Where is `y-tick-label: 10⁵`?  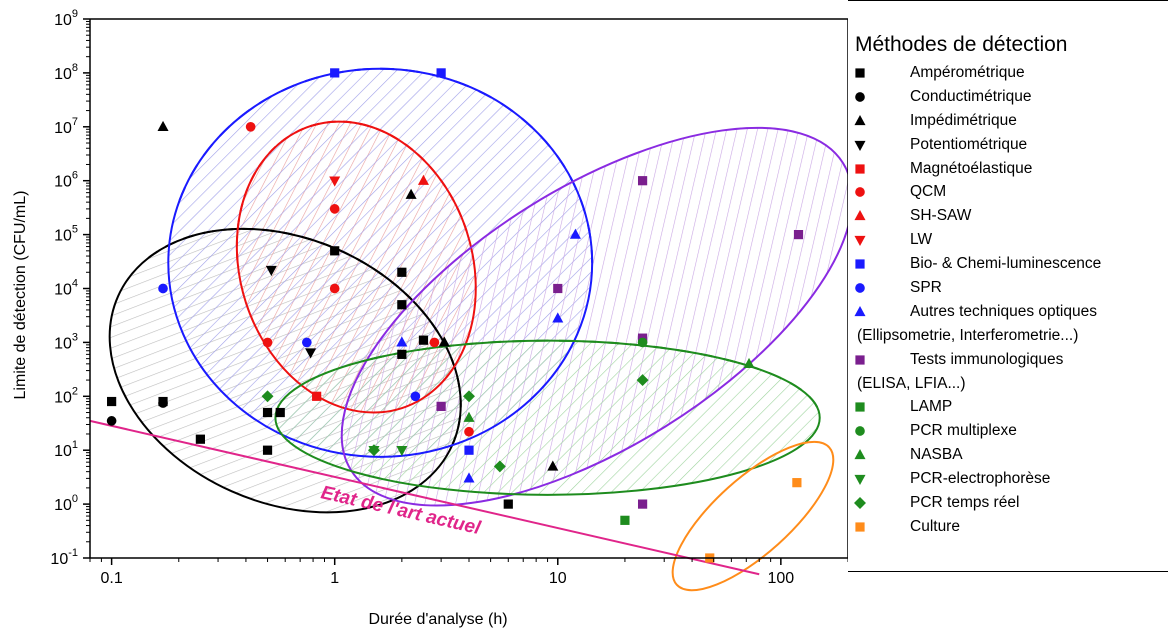
y-tick-label: 10⁵ is located at coordinates (66, 234).